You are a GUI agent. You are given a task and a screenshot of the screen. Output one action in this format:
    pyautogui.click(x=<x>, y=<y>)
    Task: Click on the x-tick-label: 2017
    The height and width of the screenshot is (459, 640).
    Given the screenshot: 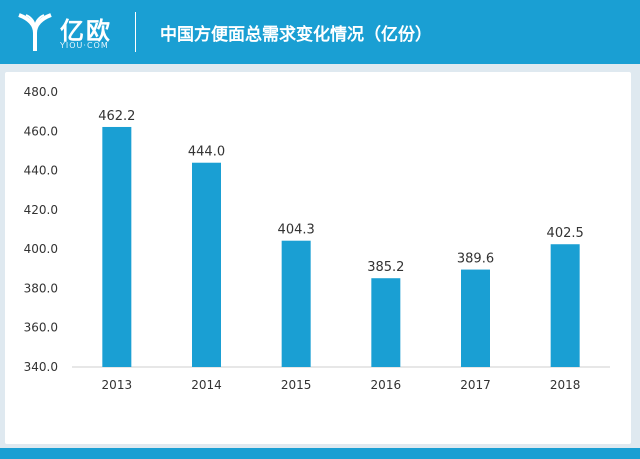 What is the action you would take?
    pyautogui.click(x=475, y=385)
    